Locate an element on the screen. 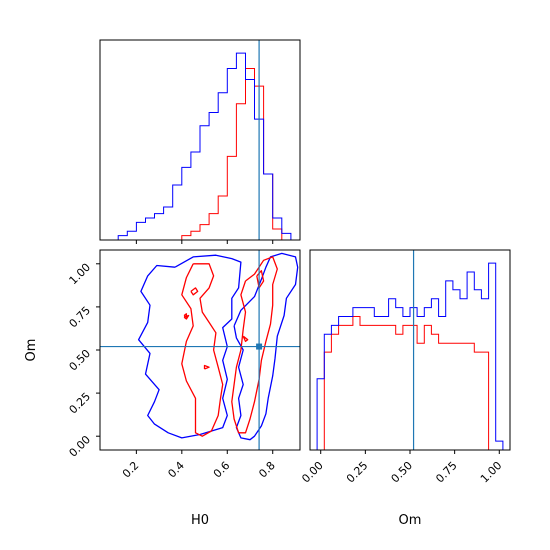  x-tick-label-h0: 0.4 is located at coordinates (176, 470).